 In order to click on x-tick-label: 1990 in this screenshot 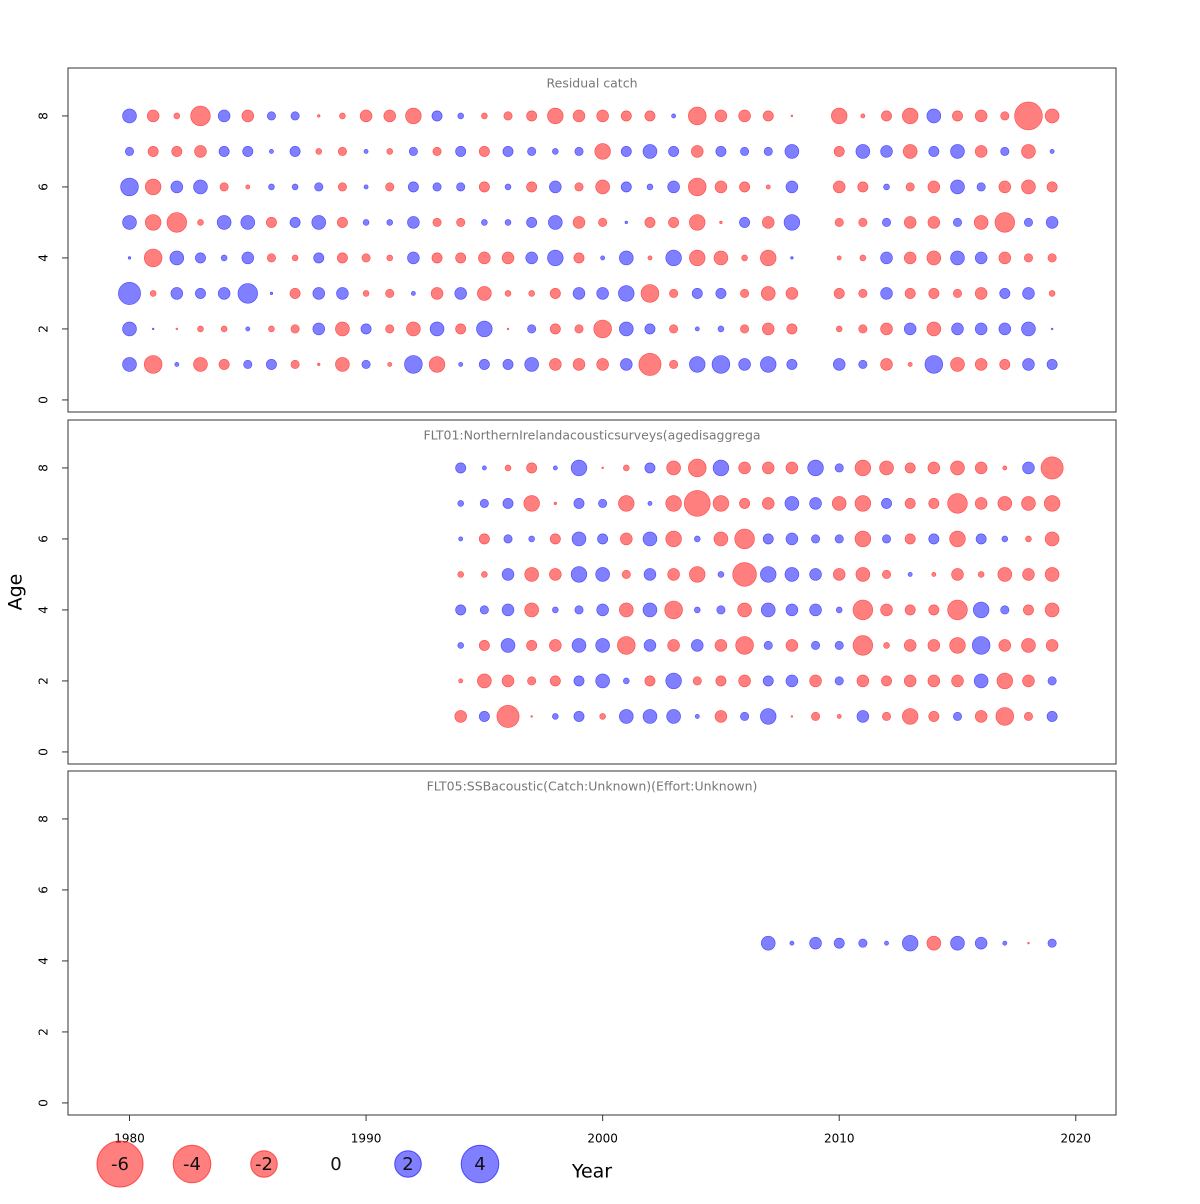, I will do `click(366, 1139)`.